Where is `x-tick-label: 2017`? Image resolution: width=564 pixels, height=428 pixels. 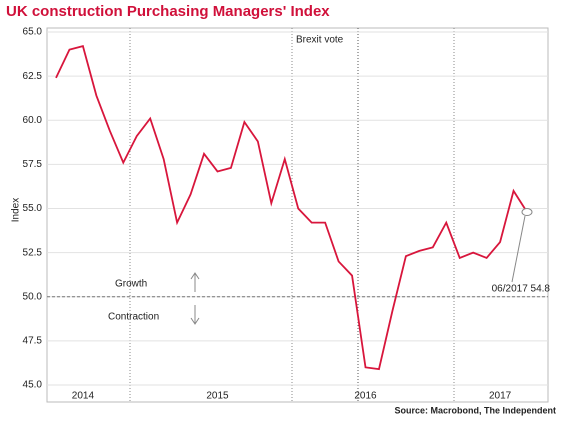
x-tick-label: 2017 is located at coordinates (500, 396).